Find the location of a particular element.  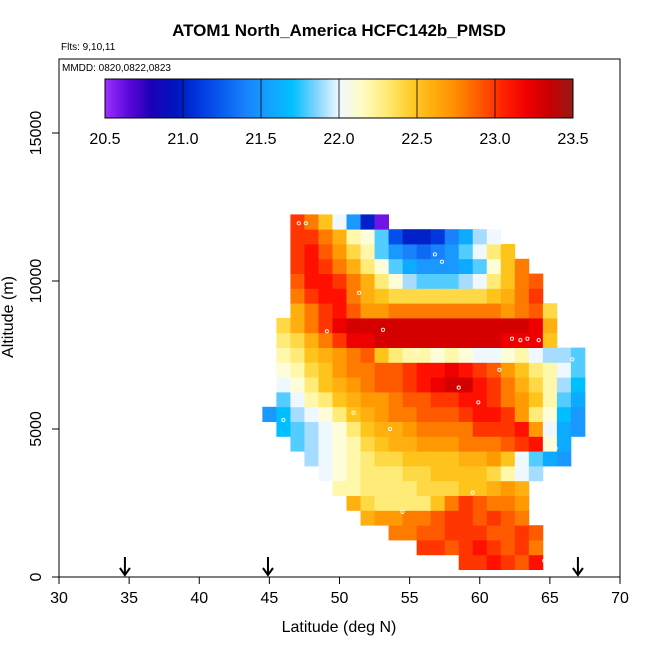

x-tick-label: 60 is located at coordinates (480, 598).